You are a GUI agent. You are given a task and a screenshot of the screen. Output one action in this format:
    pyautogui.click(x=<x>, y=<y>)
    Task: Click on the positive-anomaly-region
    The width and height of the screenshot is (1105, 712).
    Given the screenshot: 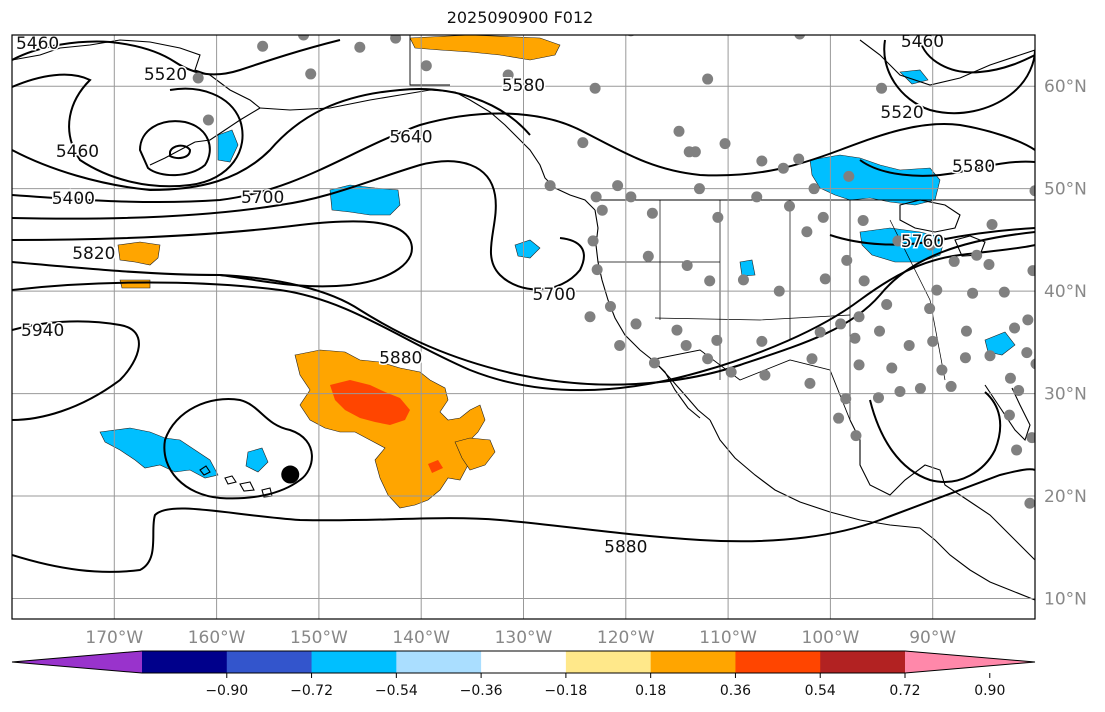 What is the action you would take?
    pyautogui.click(x=475, y=454)
    